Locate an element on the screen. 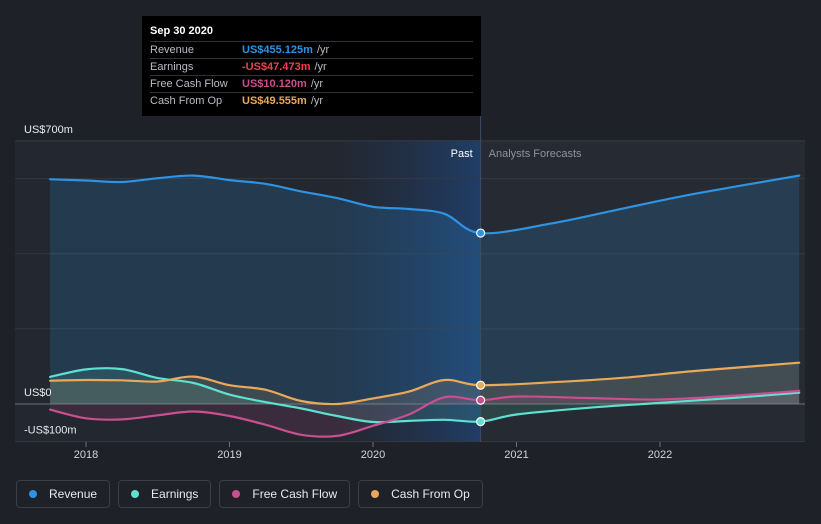 The height and width of the screenshot is (524, 821). legend-item-revenue: Revenue is located at coordinates (63, 494).